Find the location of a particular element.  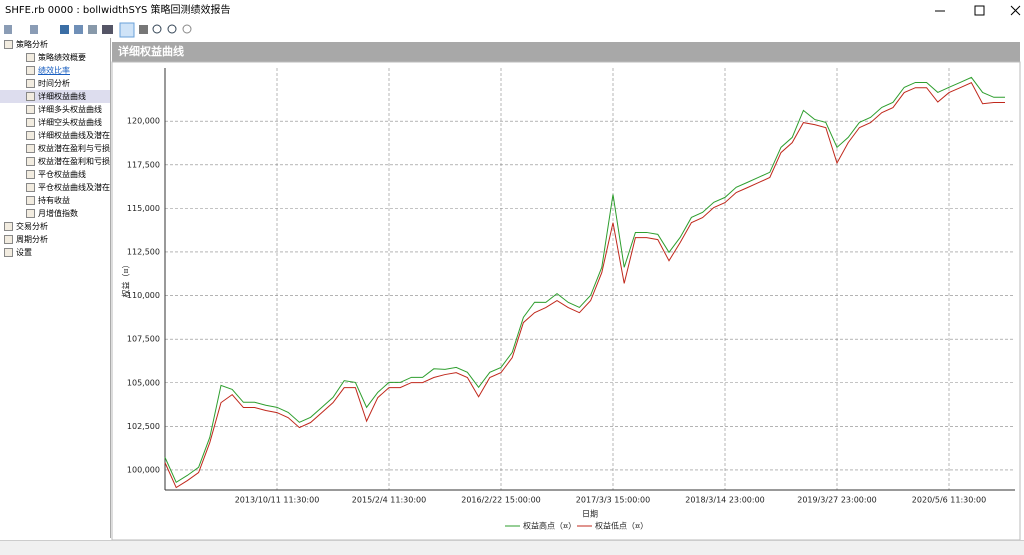

tree-item: 平仓权益曲线及潜在 is located at coordinates (55, 187).